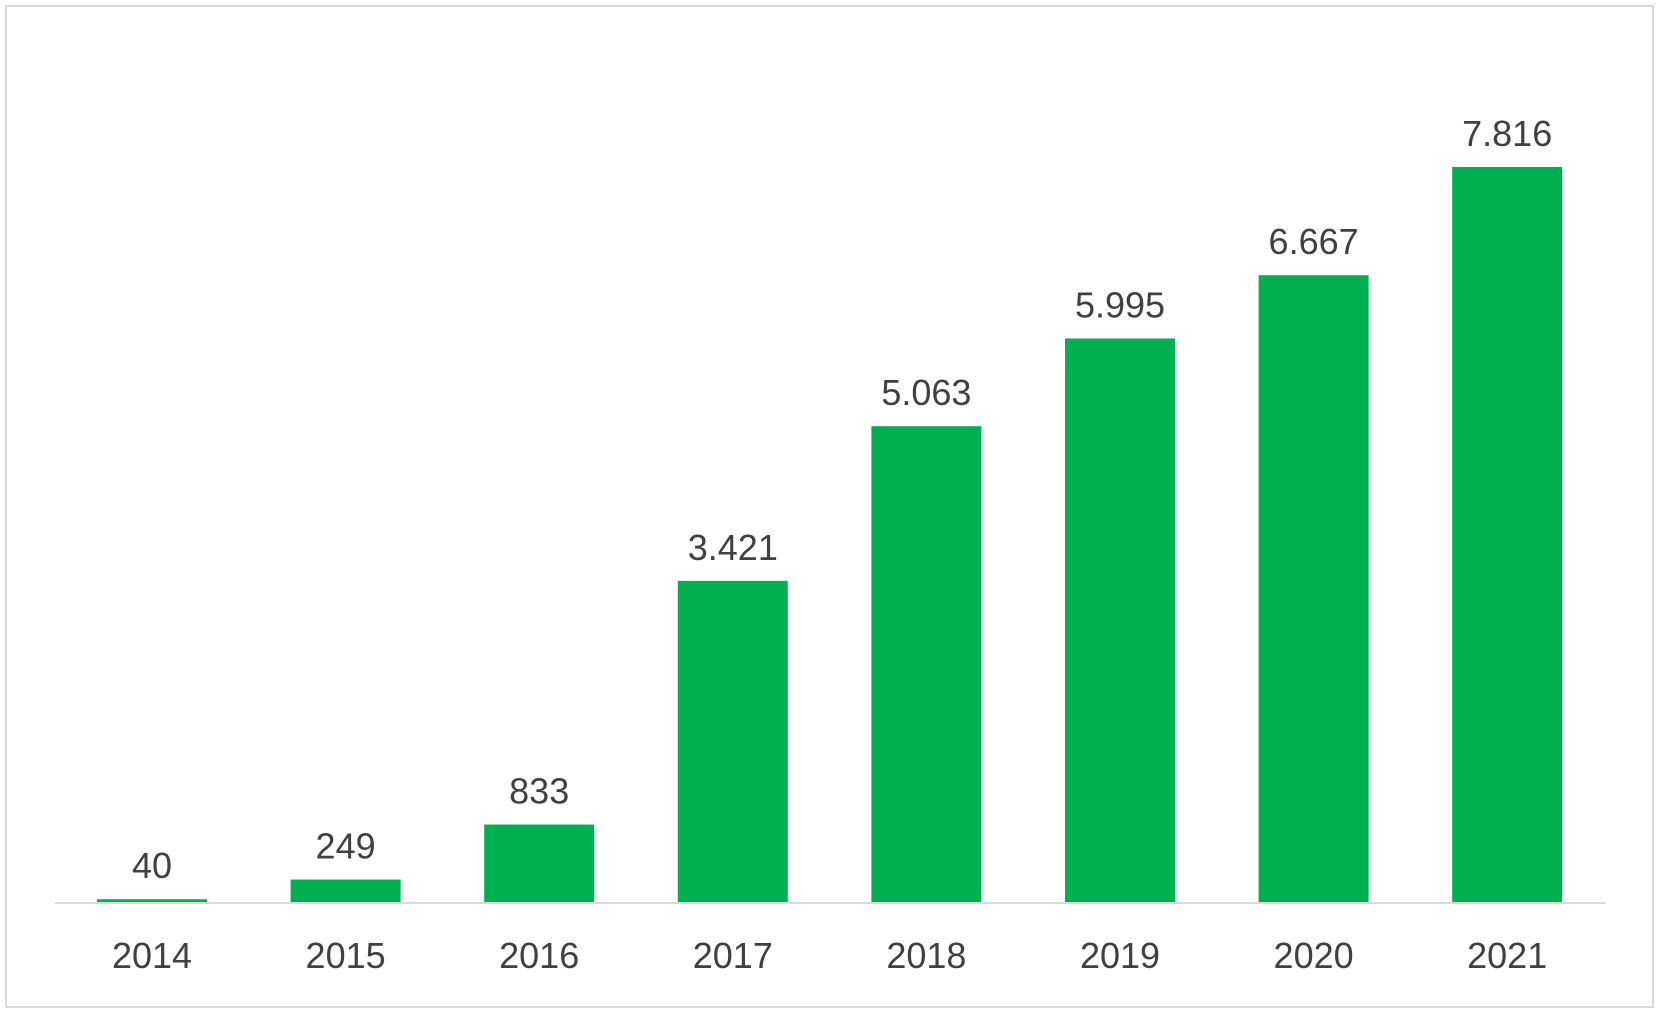 The height and width of the screenshot is (1017, 1663). Describe the element at coordinates (152, 865) in the screenshot. I see `data-label-2014: 40` at that location.